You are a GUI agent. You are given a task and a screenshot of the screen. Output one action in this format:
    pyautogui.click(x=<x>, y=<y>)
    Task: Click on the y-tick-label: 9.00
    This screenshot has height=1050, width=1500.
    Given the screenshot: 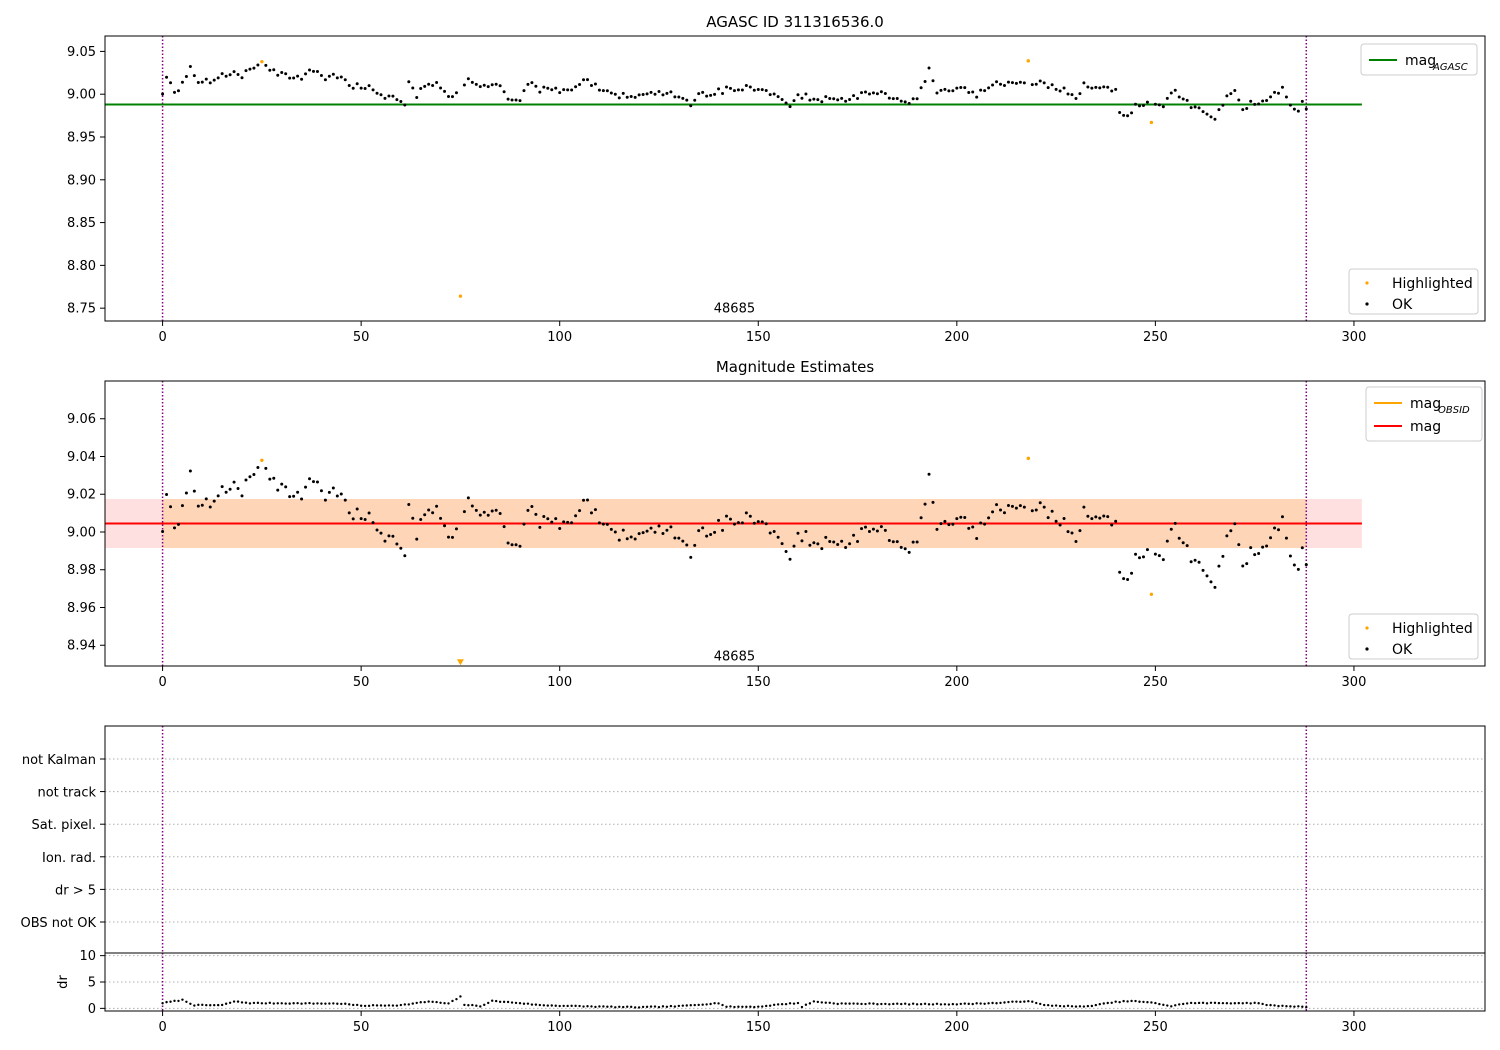 What is the action you would take?
    pyautogui.click(x=81, y=95)
    